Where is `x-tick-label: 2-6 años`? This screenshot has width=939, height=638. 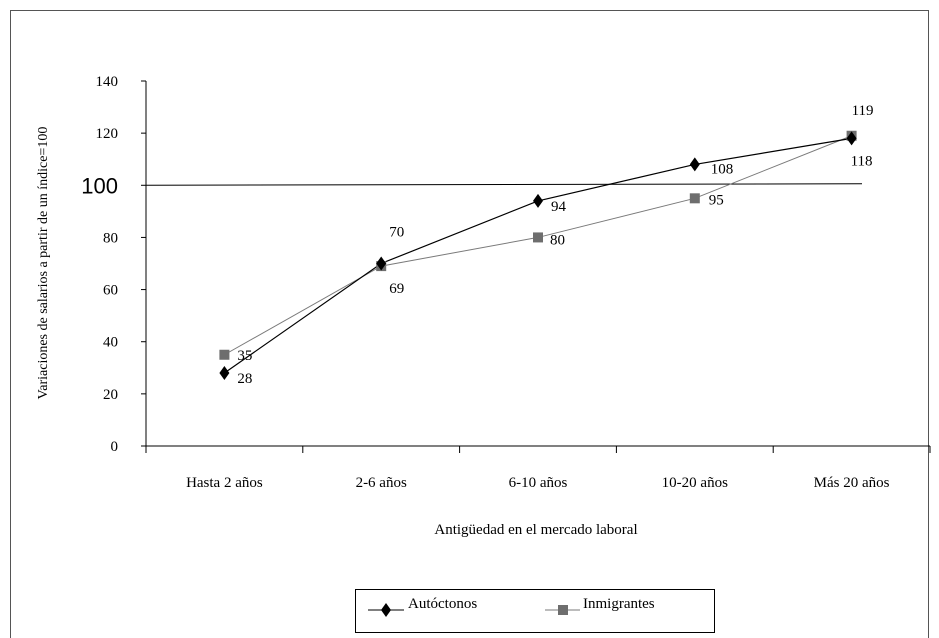
x-tick-label: 2-6 años is located at coordinates (381, 483).